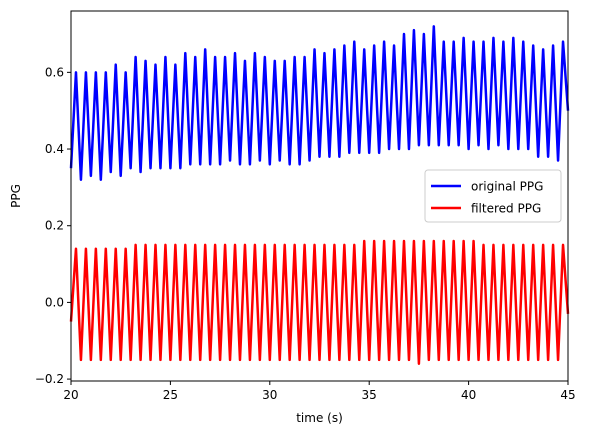 The image size is (591, 436). Describe the element at coordinates (567, 395) in the screenshot. I see `x-tick-label: 45` at that location.